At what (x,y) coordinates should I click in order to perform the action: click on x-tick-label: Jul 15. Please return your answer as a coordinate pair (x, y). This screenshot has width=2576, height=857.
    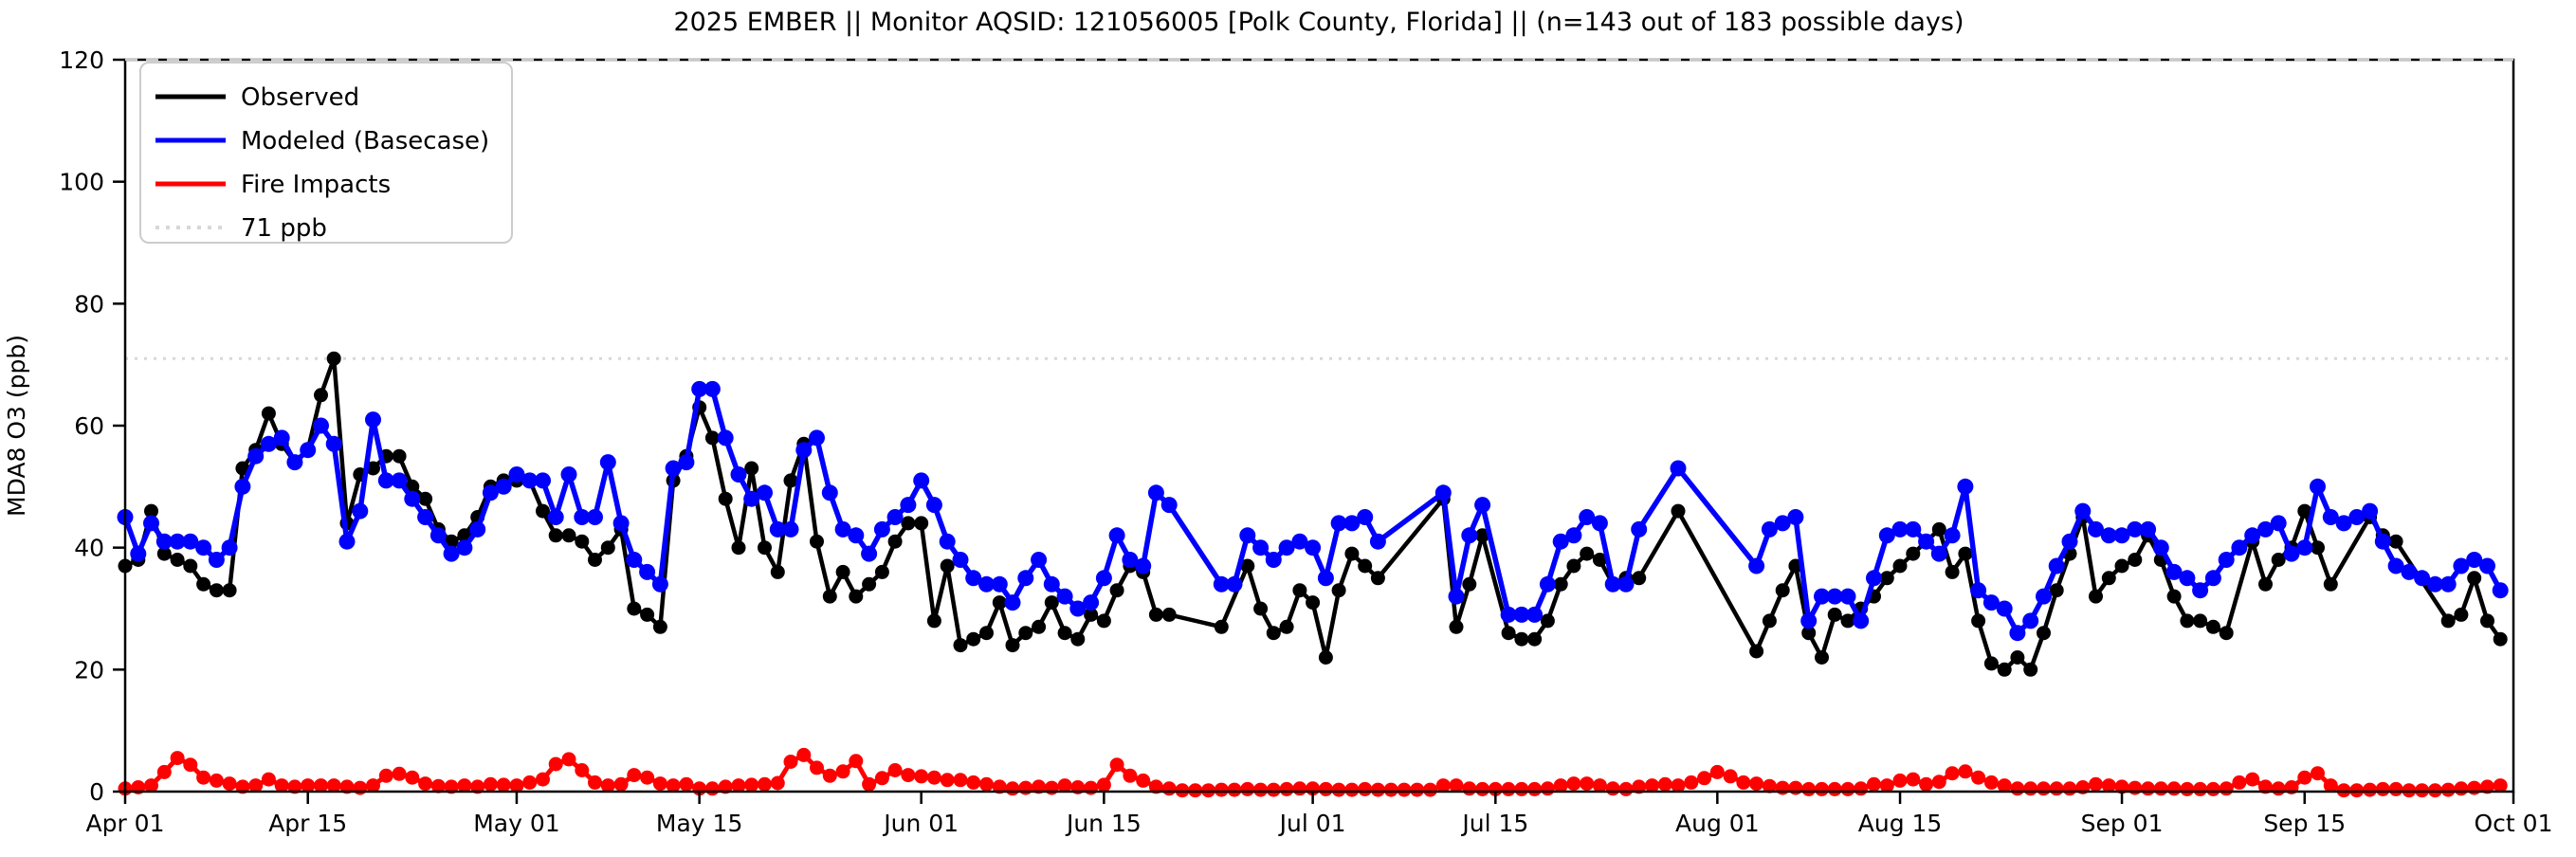
    Looking at the image, I should click on (1494, 823).